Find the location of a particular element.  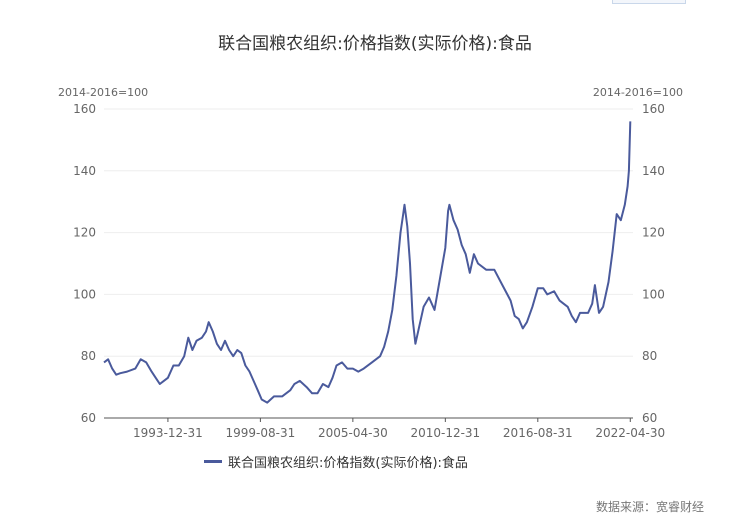

y-tick-label-left: 60 is located at coordinates (88, 418).